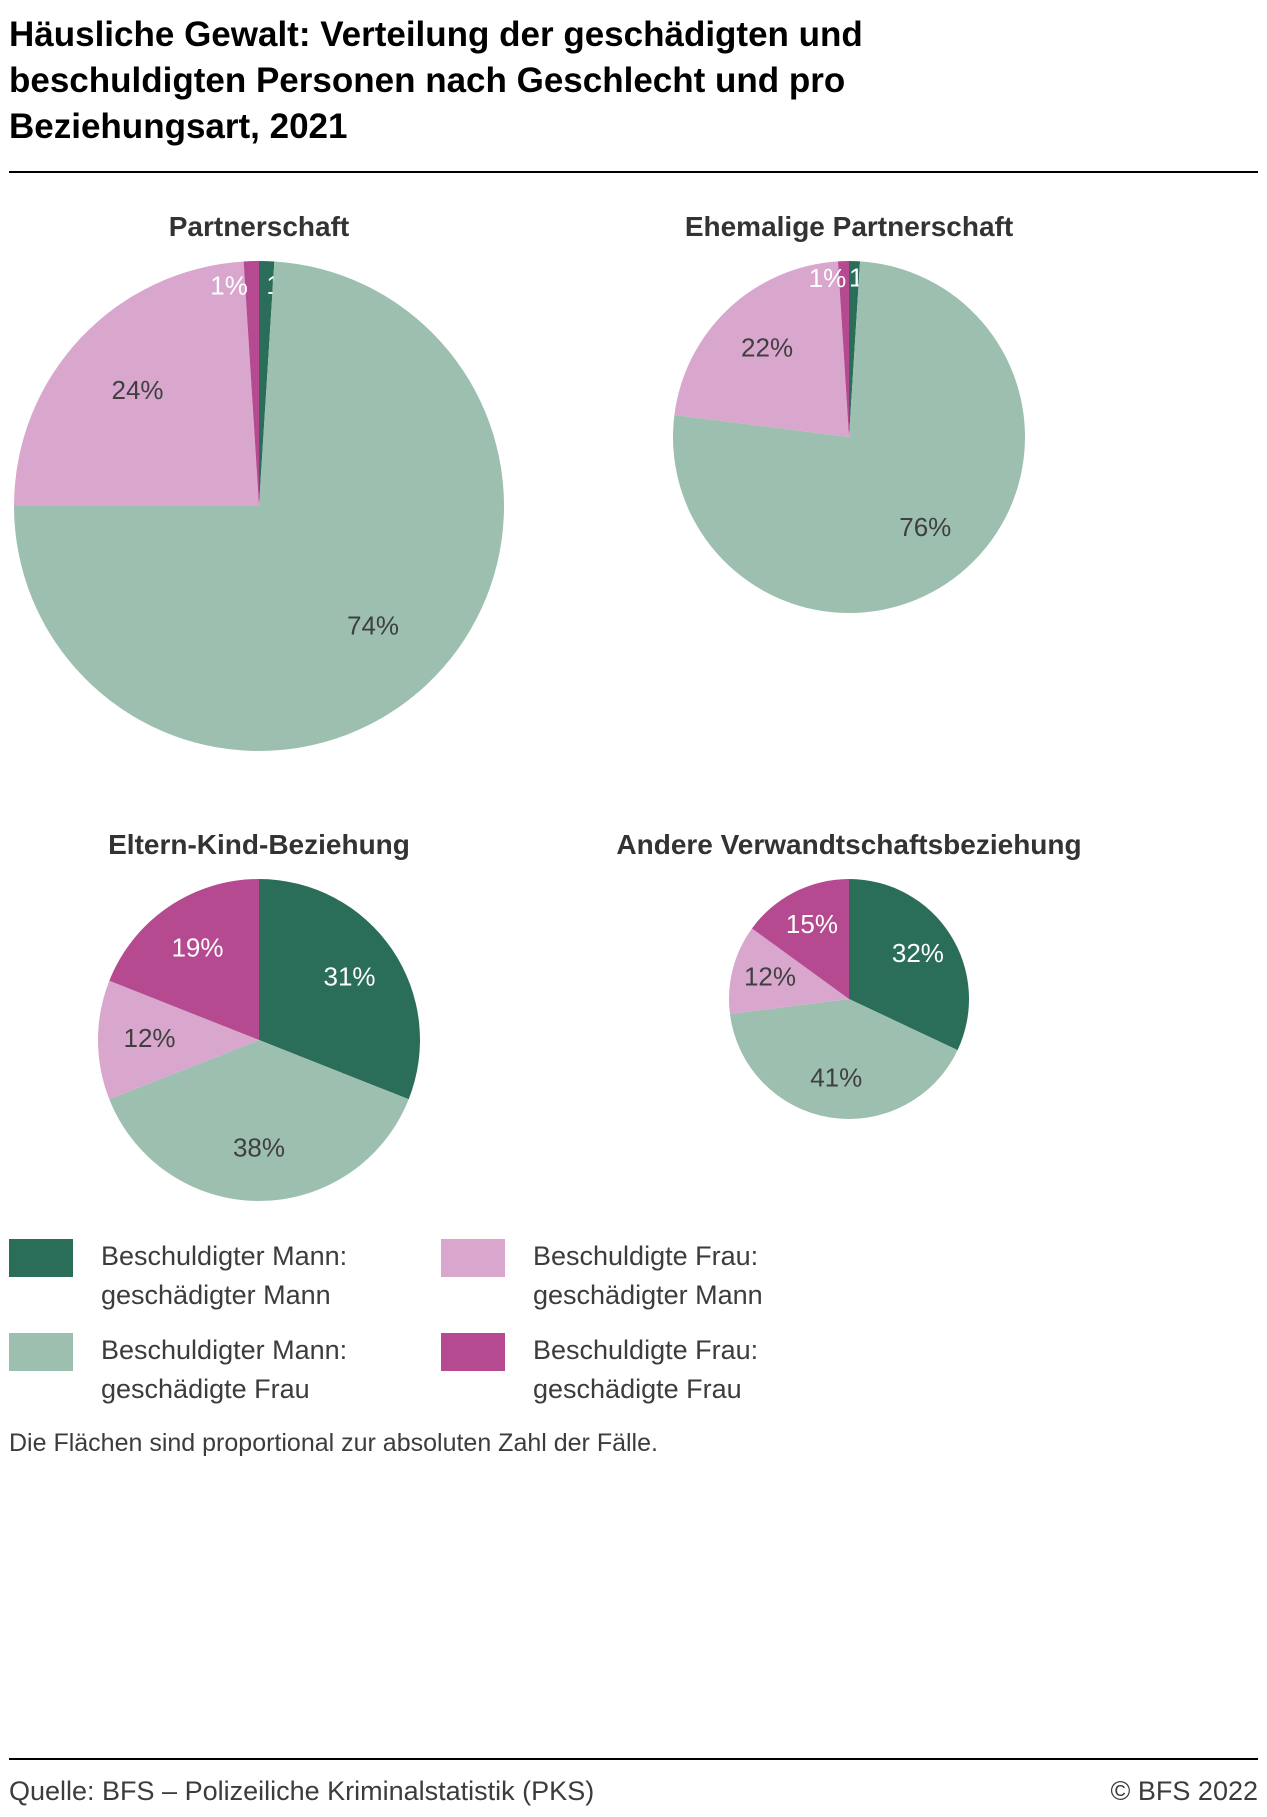 The height and width of the screenshot is (1817, 1267). Describe the element at coordinates (836, 1077) in the screenshot. I see `pie-slice-label: 41%` at that location.